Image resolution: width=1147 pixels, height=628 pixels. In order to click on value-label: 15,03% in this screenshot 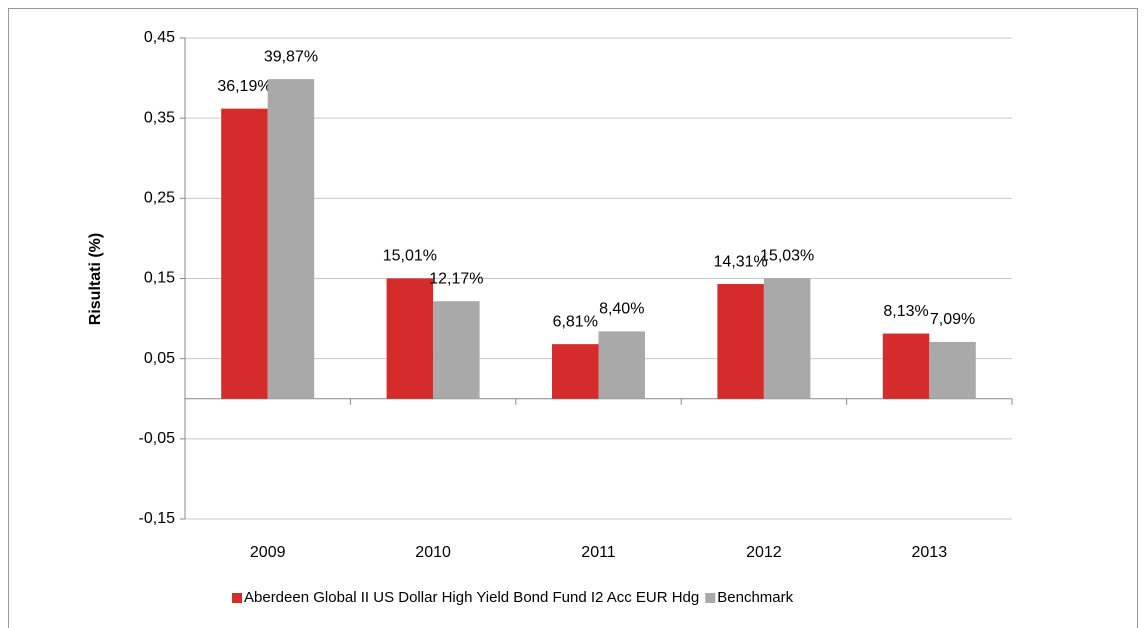, I will do `click(787, 255)`.